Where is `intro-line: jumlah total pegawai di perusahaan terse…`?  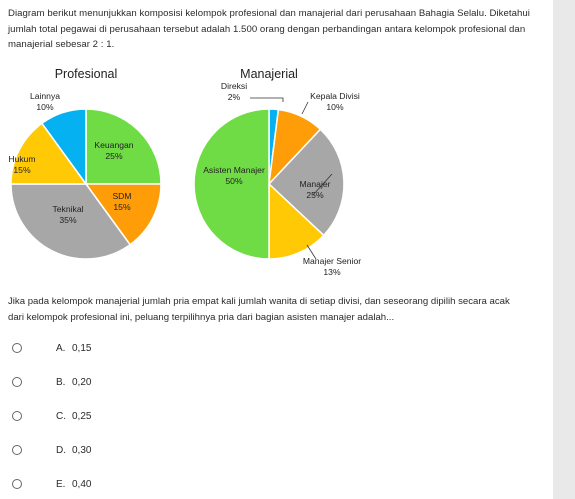 intro-line: jumlah total pegawai di perusahaan terse… is located at coordinates (267, 29).